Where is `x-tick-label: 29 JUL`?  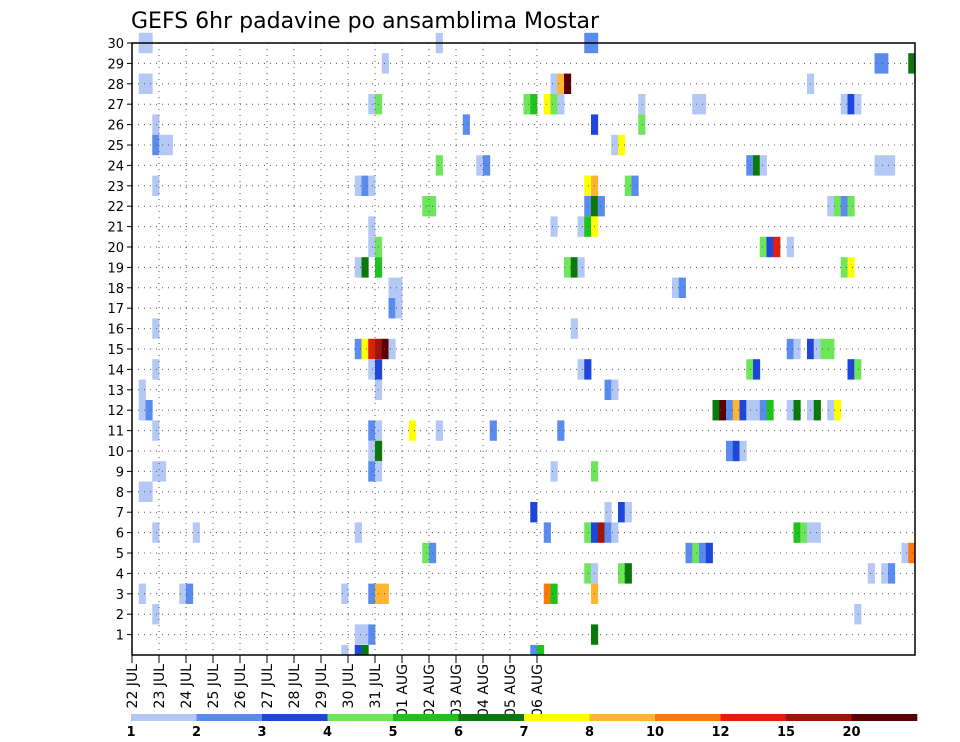 x-tick-label: 29 JUL is located at coordinates (322, 686).